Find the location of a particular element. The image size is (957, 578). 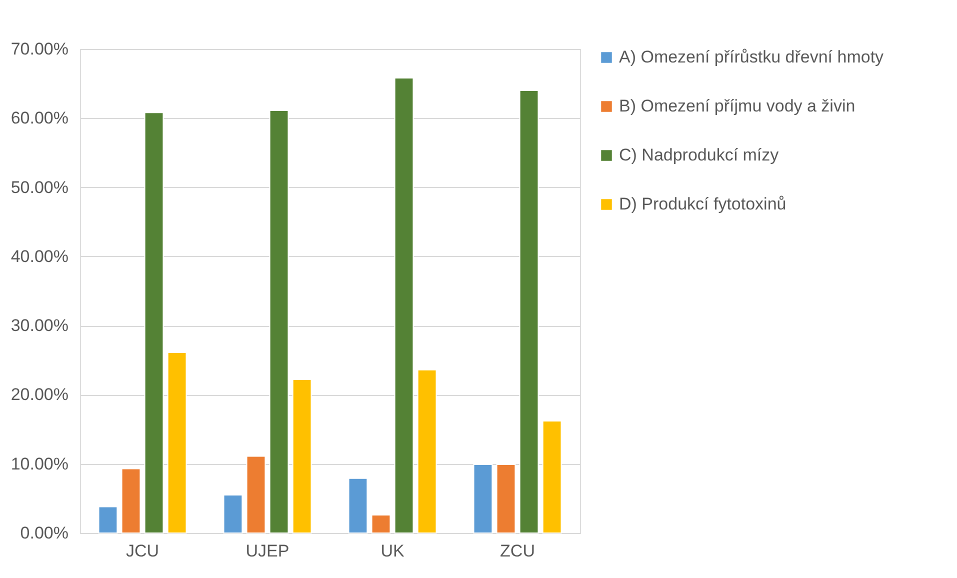

x-tick-label: ZCU is located at coordinates (517, 551).